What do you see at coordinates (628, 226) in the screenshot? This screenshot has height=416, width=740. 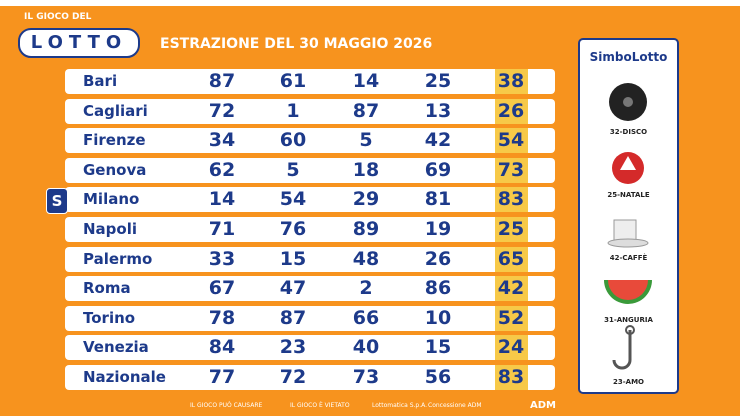 I see `symbol-icons` at bounding box center [628, 226].